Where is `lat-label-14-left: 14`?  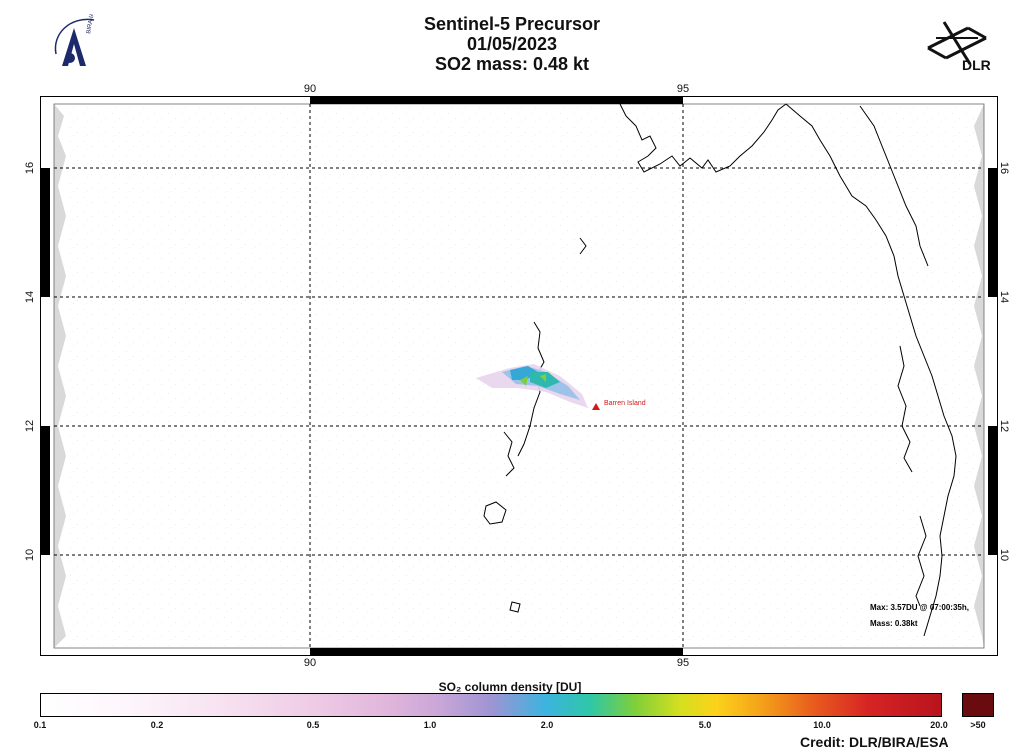
lat-label-14-left: 14 is located at coordinates (30, 297).